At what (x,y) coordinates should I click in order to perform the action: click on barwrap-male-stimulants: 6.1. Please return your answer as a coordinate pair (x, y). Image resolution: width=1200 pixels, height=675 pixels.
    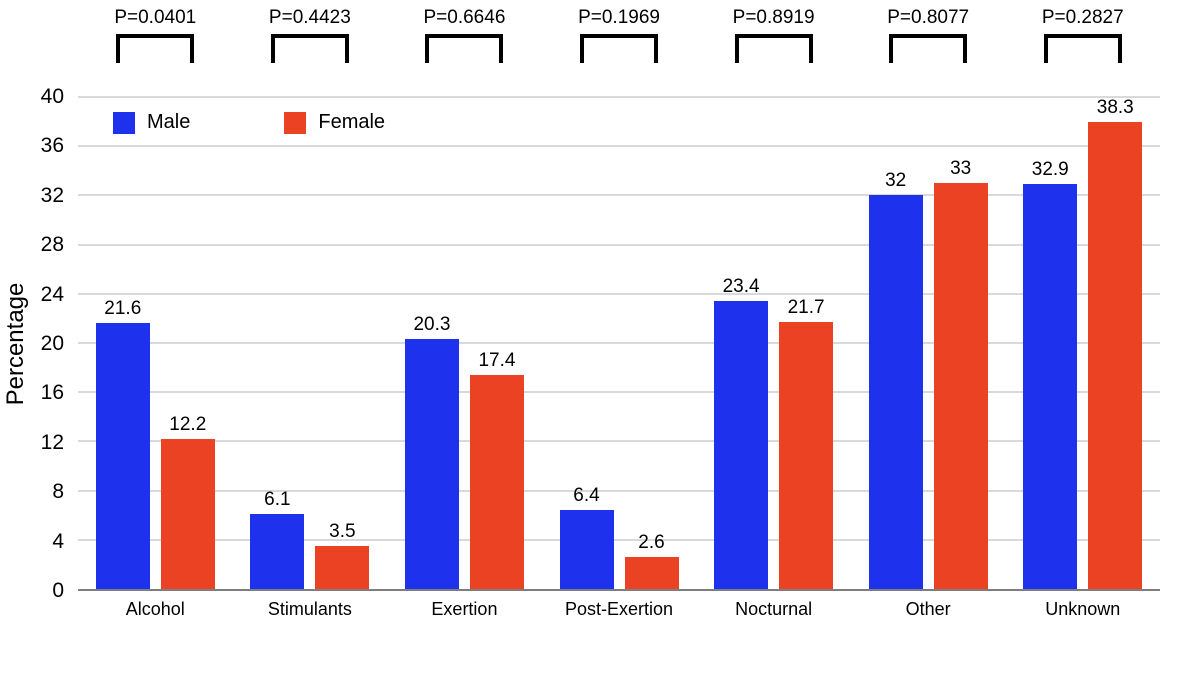
    Looking at the image, I should click on (277, 343).